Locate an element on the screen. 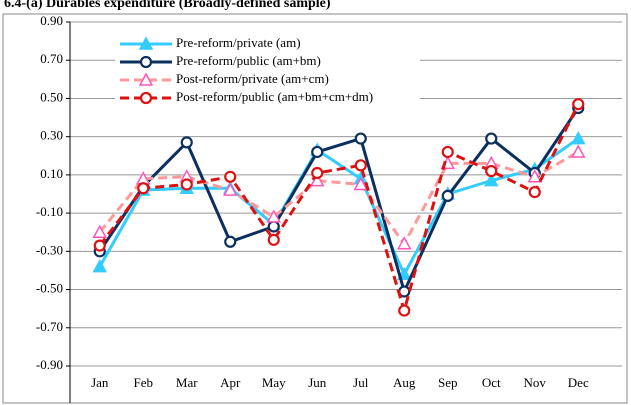 This screenshot has width=631, height=405. y-tick-label: -0.30 is located at coordinates (49, 249).